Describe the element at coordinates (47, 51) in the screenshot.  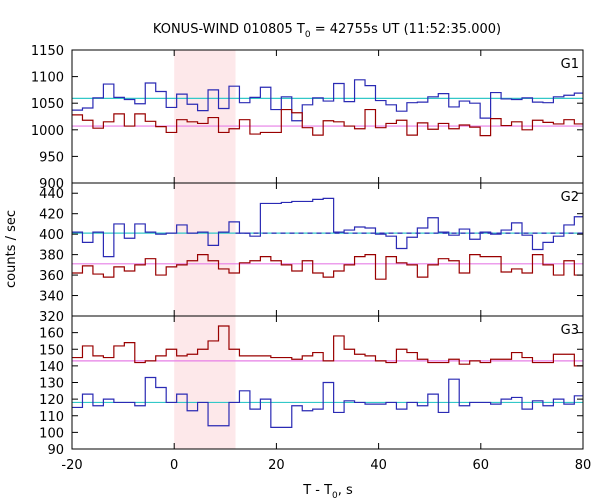
I see `y-tick-label: 1150` at that location.